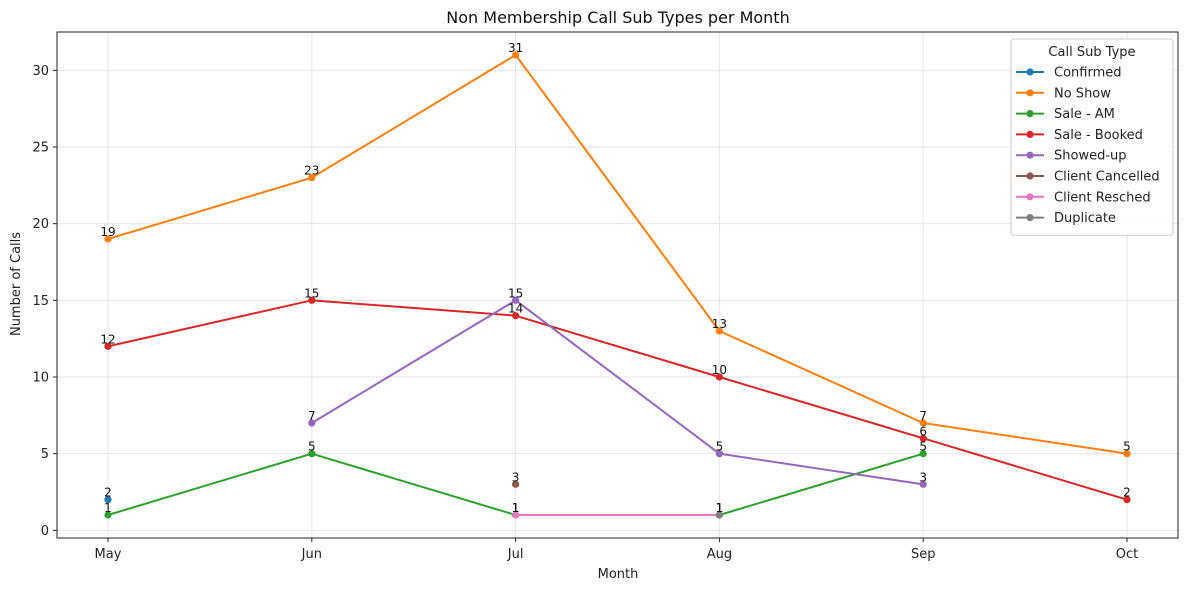 The image size is (1189, 590). I want to click on data-label-no-show: 23, so click(311, 171).